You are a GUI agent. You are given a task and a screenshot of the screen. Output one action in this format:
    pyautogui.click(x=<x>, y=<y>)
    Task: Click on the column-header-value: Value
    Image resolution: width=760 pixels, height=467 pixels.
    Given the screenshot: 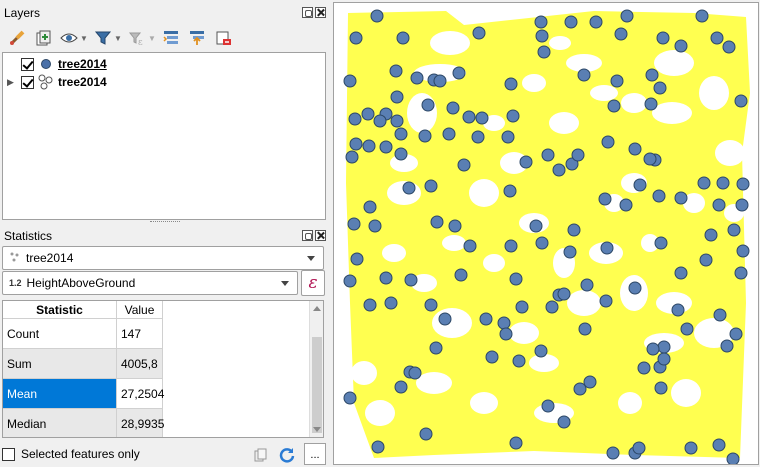 What is the action you would take?
    pyautogui.click(x=140, y=310)
    